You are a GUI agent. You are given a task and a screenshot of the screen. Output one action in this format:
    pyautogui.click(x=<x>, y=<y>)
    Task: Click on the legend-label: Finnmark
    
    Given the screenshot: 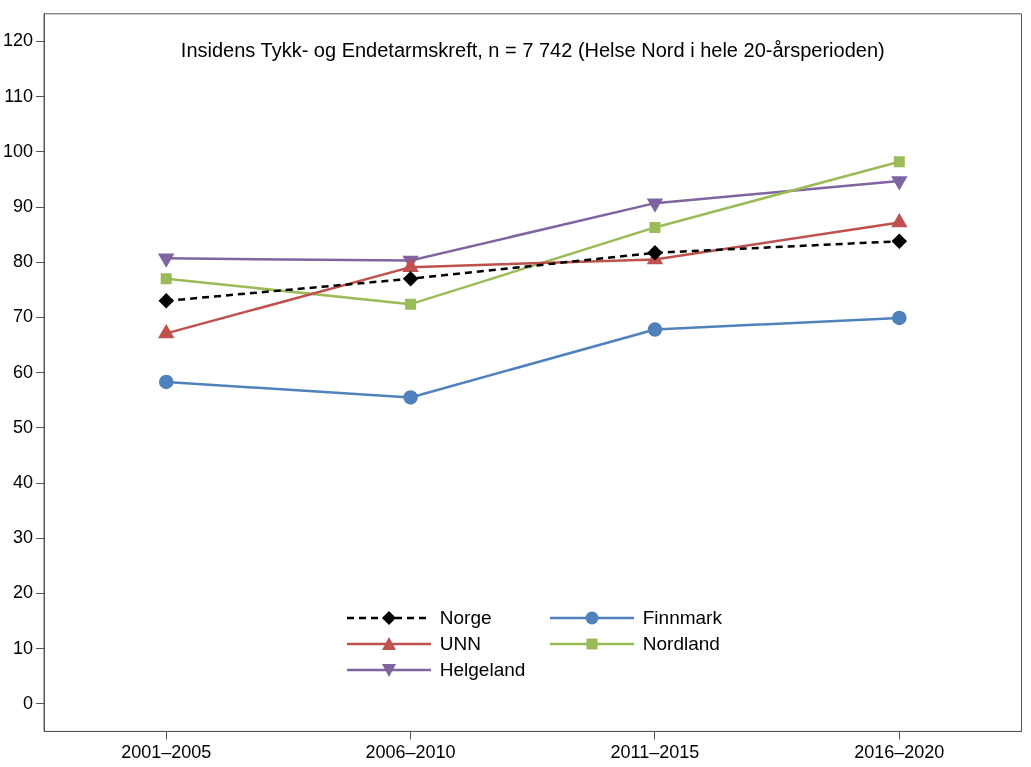 What is the action you would take?
    pyautogui.click(x=682, y=618)
    